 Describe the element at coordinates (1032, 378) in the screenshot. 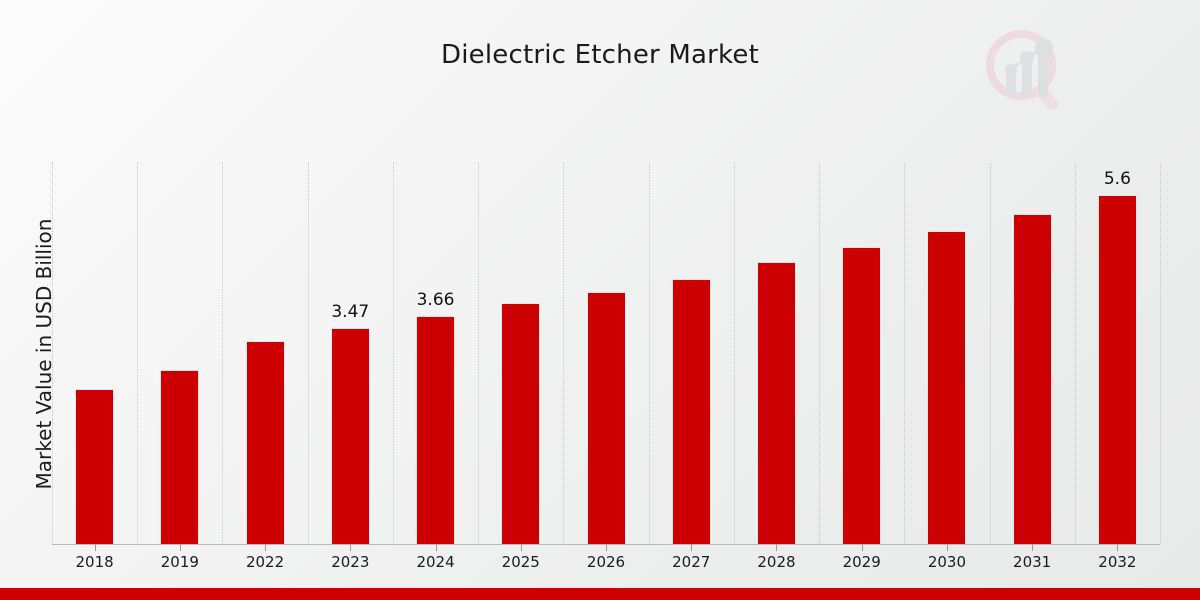

I see `bar-2031` at that location.